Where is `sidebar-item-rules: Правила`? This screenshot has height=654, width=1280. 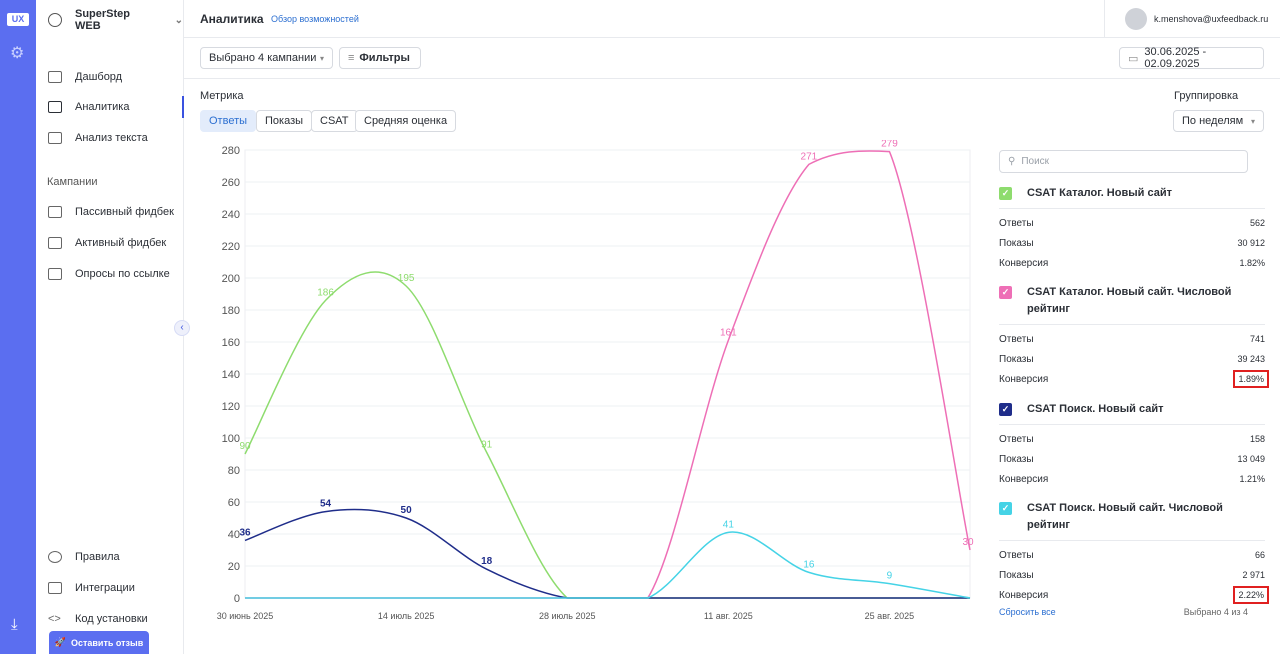 sidebar-item-rules: Правила is located at coordinates (110, 557).